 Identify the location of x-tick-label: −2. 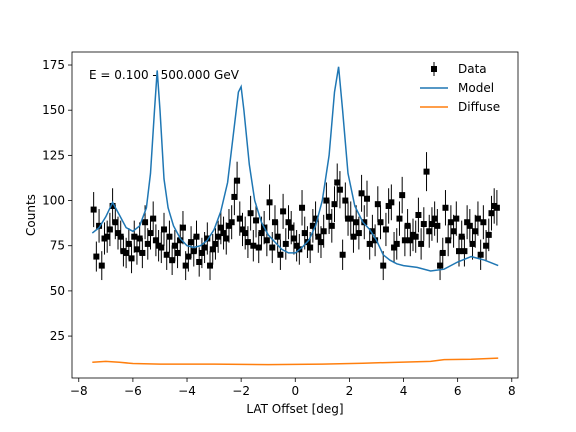
(241, 391).